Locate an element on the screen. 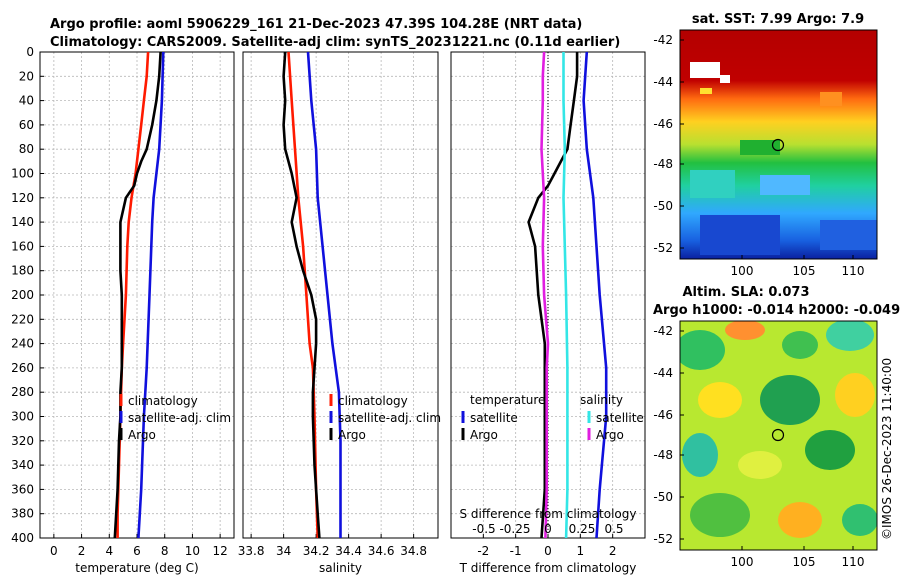 This screenshot has height=580, width=900. map-y-tick-label: -52 is located at coordinates (663, 539).